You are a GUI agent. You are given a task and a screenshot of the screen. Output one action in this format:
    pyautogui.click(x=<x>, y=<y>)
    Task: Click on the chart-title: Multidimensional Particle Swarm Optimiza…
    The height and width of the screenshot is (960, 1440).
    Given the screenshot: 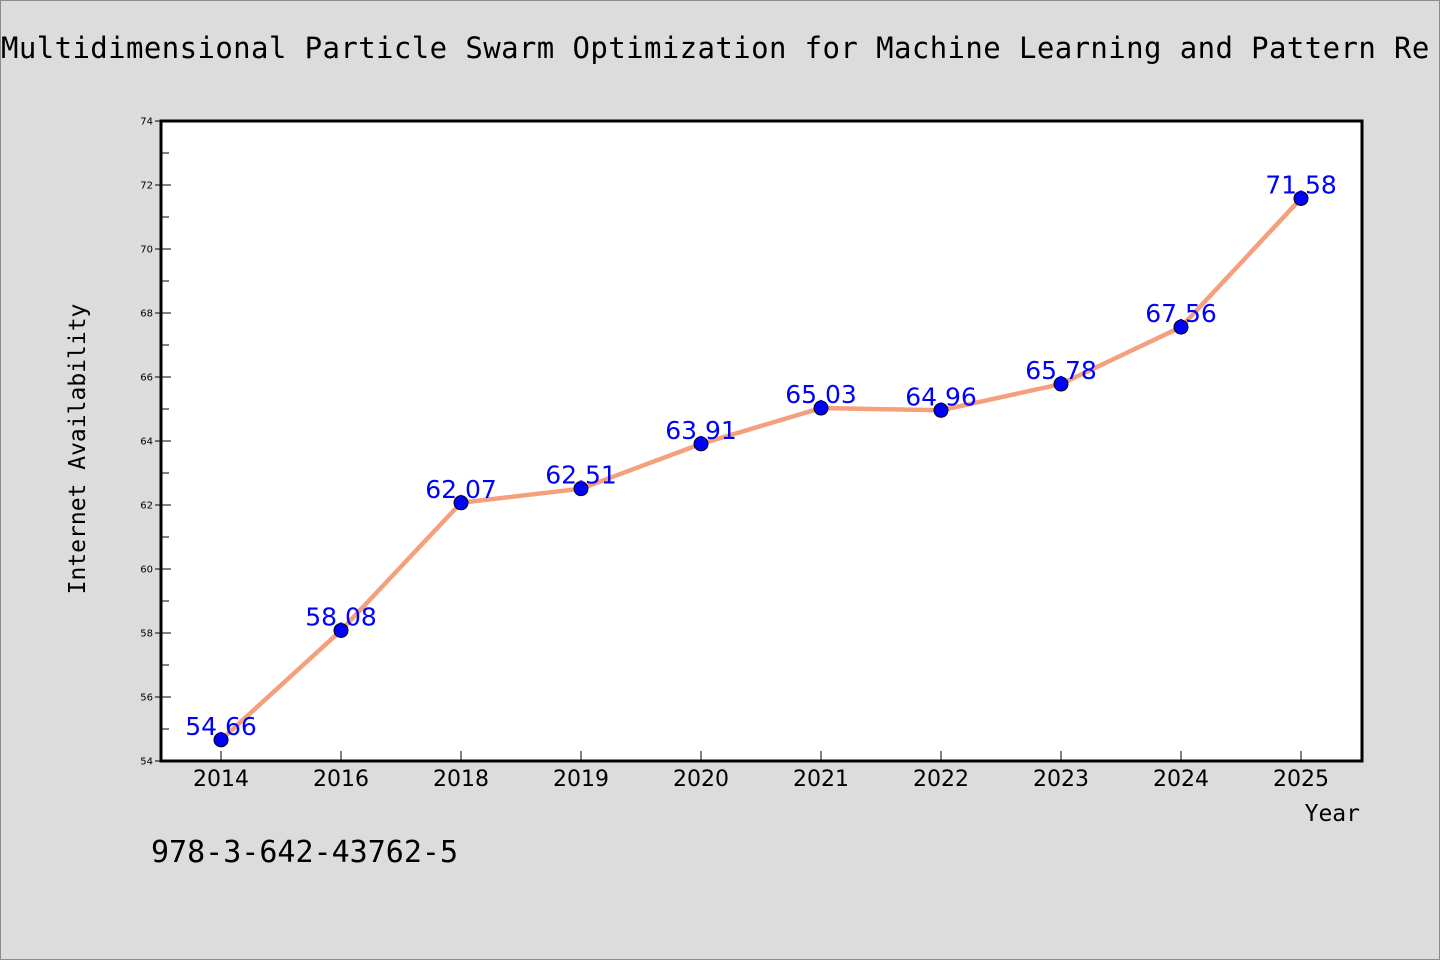 What is the action you would take?
    pyautogui.click(x=715, y=48)
    